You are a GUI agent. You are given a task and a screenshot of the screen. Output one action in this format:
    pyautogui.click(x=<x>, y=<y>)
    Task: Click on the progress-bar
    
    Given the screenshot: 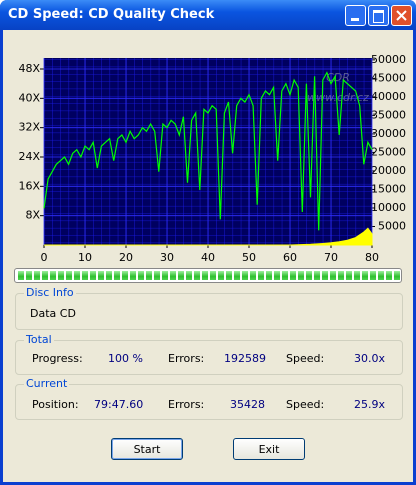 What is the action you would take?
    pyautogui.click(x=208, y=275)
    